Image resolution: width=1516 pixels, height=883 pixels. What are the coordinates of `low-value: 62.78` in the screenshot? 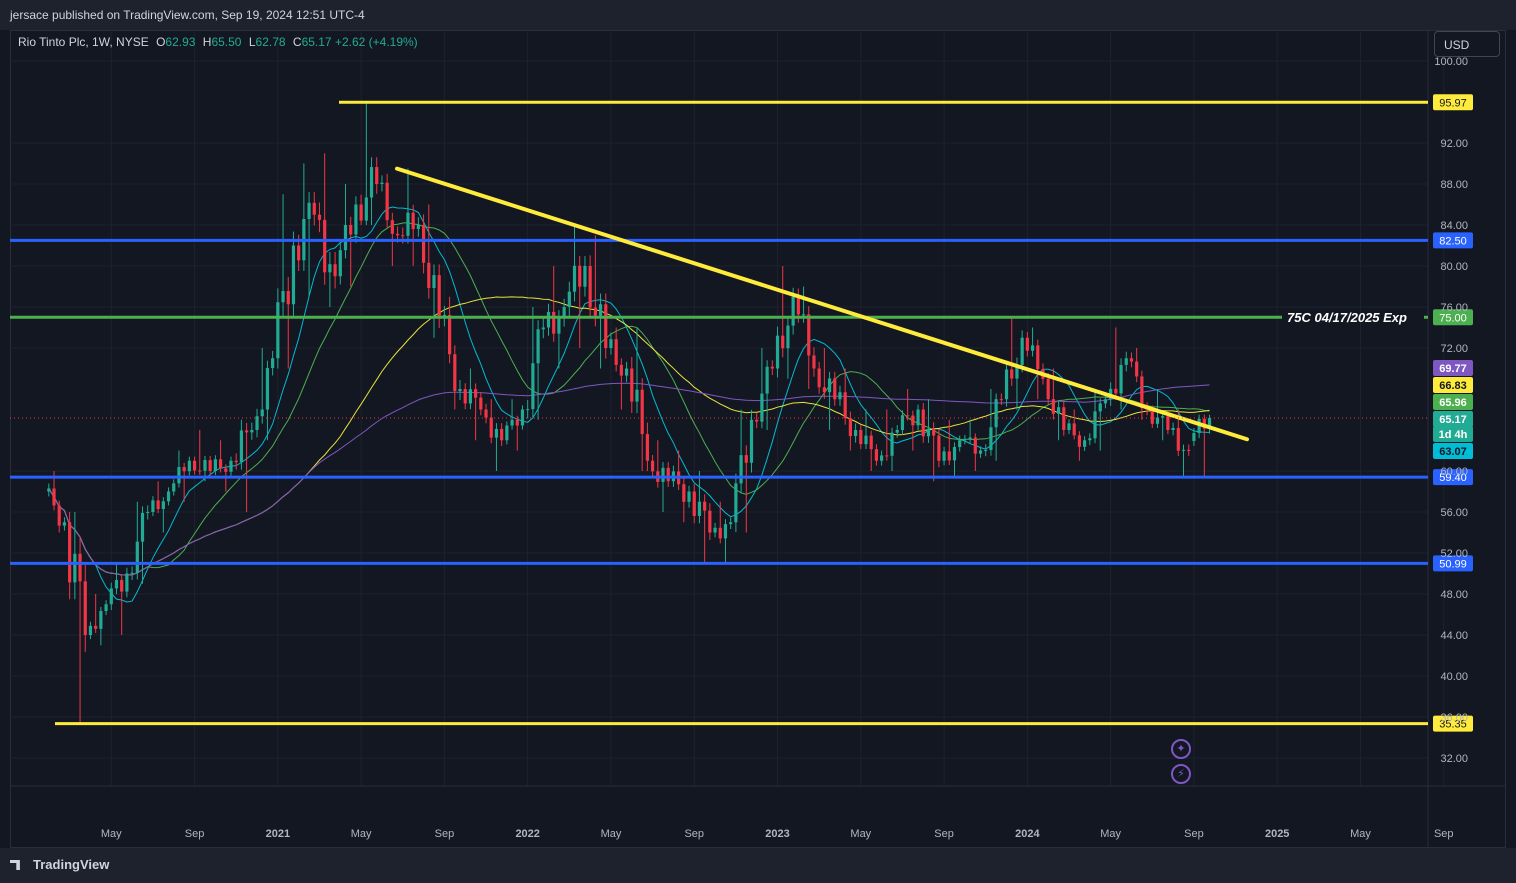 It's located at (270, 42).